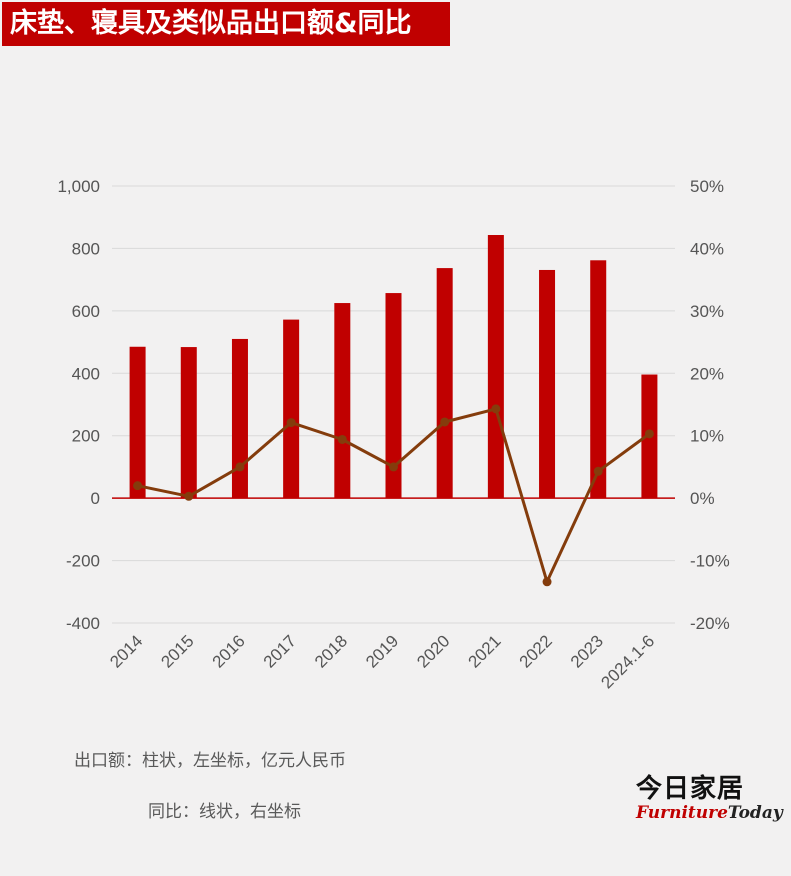 The image size is (791, 876). I want to click on category-label: 2022, so click(536, 651).